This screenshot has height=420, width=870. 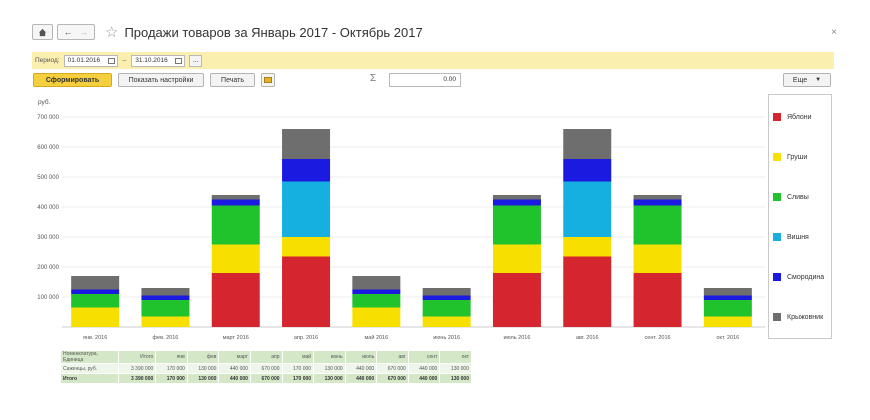 I want to click on legend-label: Вишня, so click(x=798, y=237).